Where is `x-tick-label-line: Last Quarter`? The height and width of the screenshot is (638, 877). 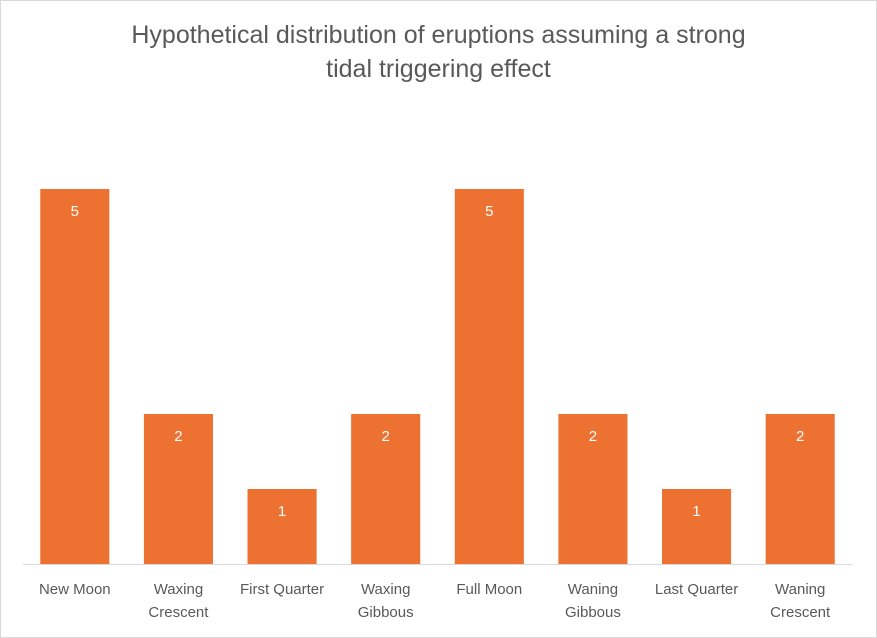 x-tick-label-line: Last Quarter is located at coordinates (696, 589).